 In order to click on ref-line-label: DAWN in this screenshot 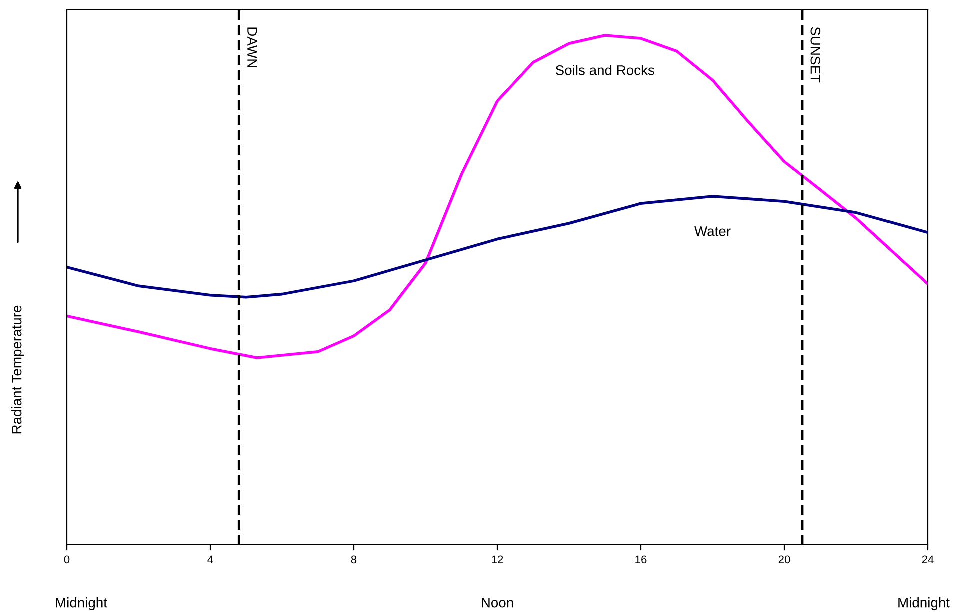, I will do `click(253, 48)`.